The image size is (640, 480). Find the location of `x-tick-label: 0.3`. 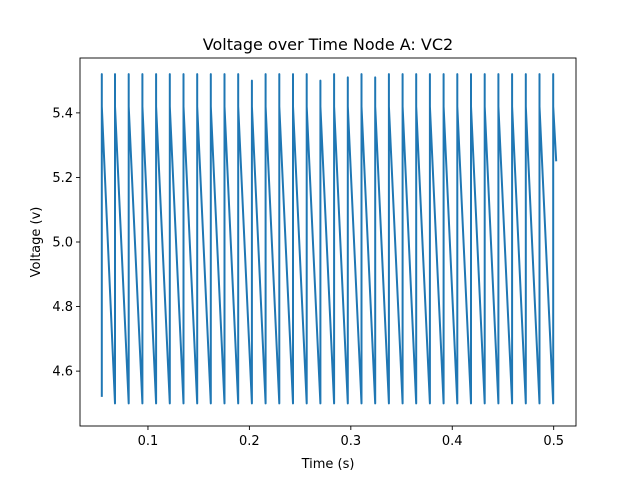

x-tick-label: 0.3 is located at coordinates (350, 441).